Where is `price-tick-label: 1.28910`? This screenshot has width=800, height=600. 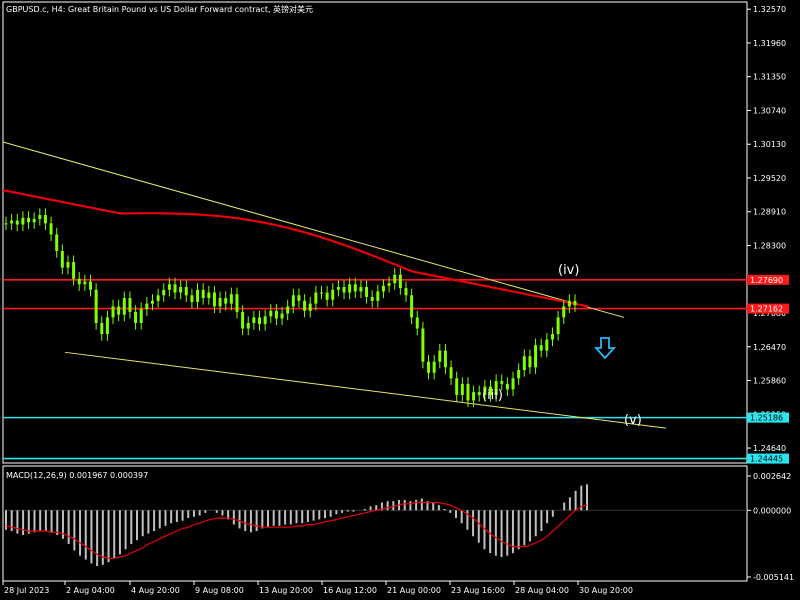
price-tick-label: 1.28910 is located at coordinates (769, 212).